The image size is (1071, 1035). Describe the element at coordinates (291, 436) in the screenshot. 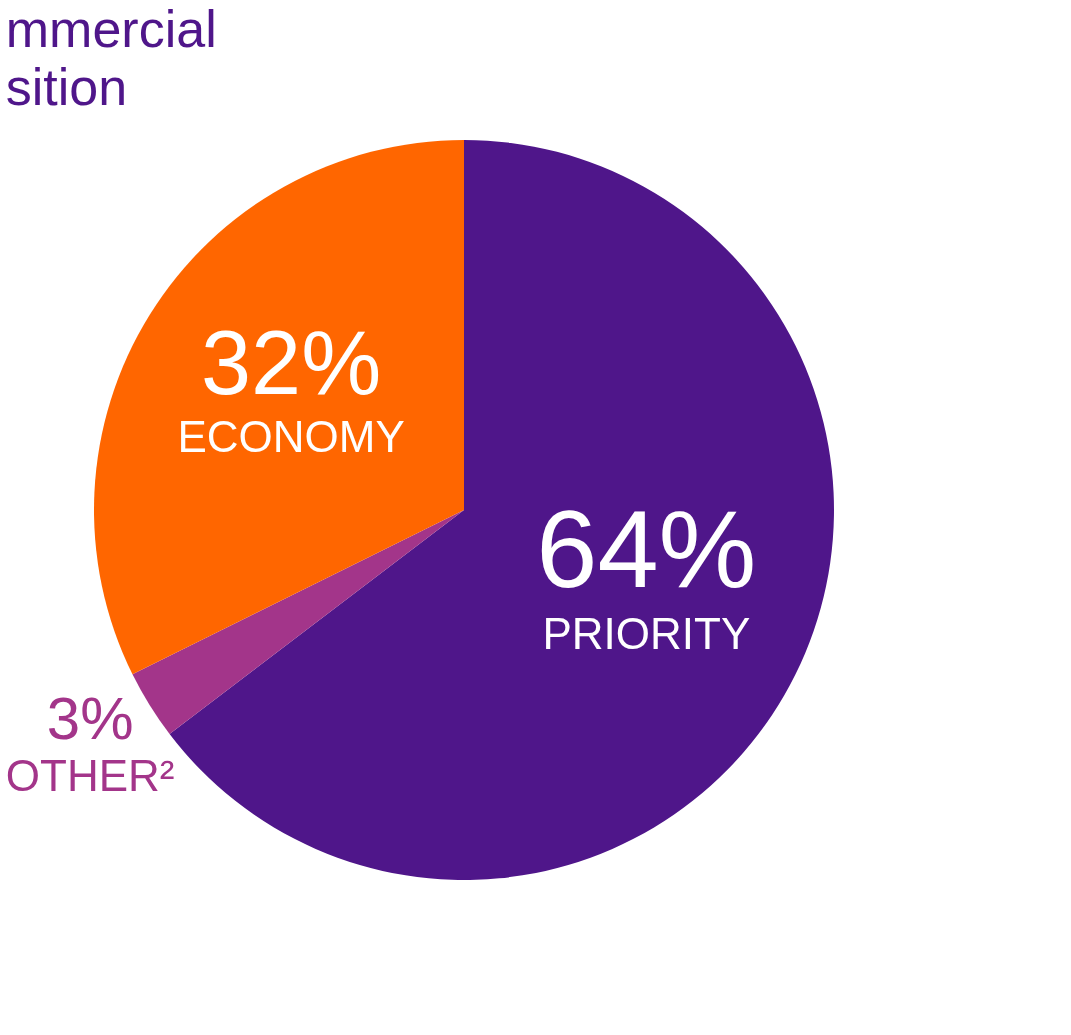

I see `slice-label: ECONOMY` at that location.